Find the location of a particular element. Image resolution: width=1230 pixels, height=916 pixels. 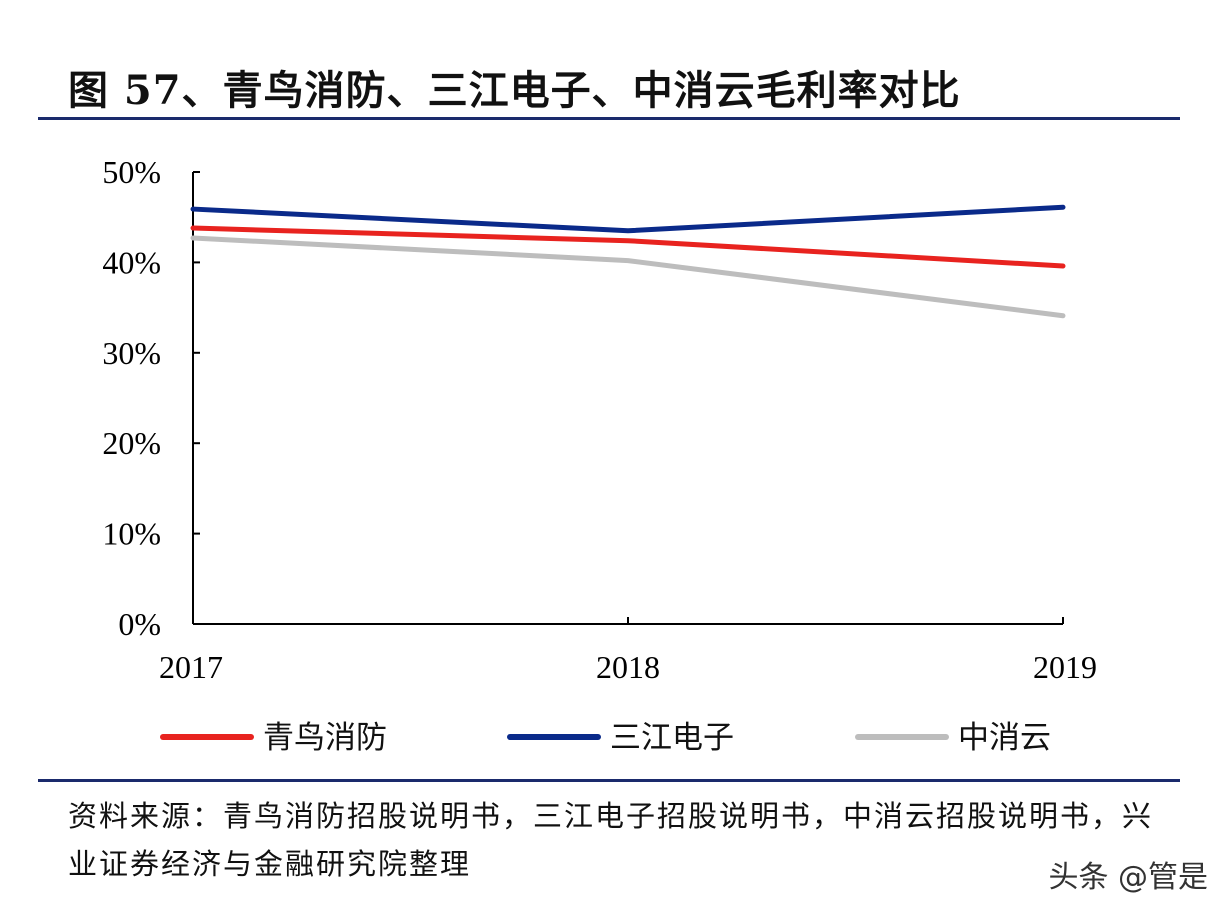

legend-label: 三江电子 is located at coordinates (672, 738).